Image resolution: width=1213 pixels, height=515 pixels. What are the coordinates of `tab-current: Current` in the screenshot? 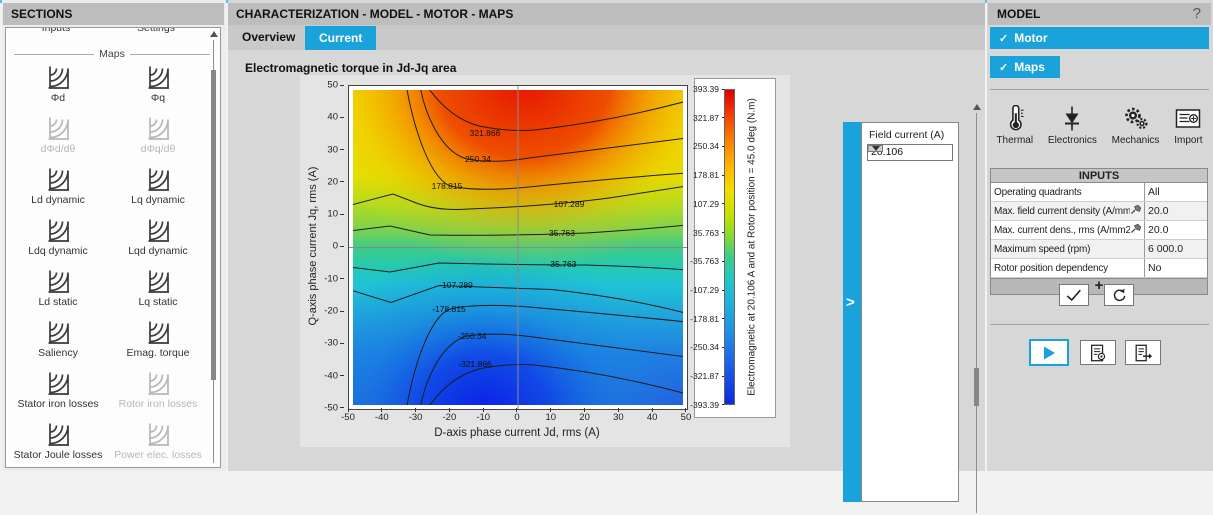 It's located at (341, 38).